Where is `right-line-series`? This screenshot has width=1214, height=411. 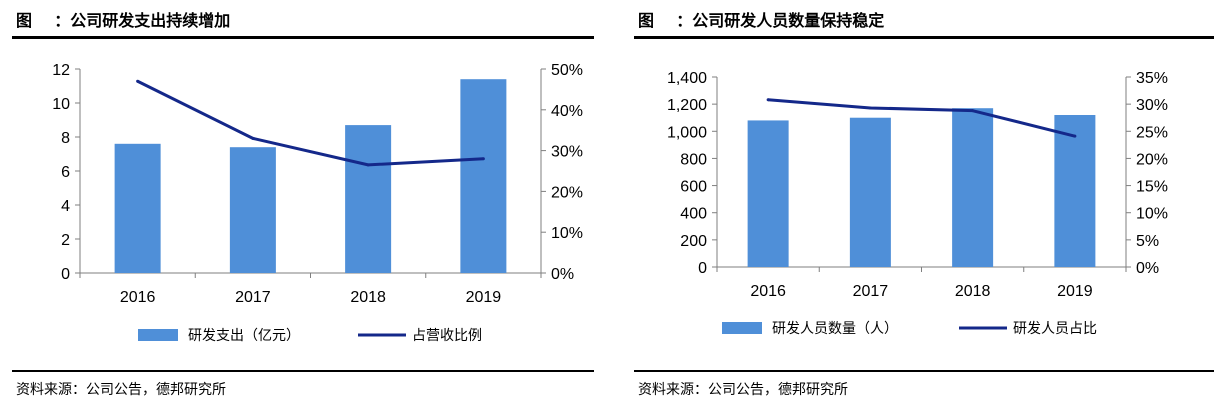
right-line-series is located at coordinates (922, 118).